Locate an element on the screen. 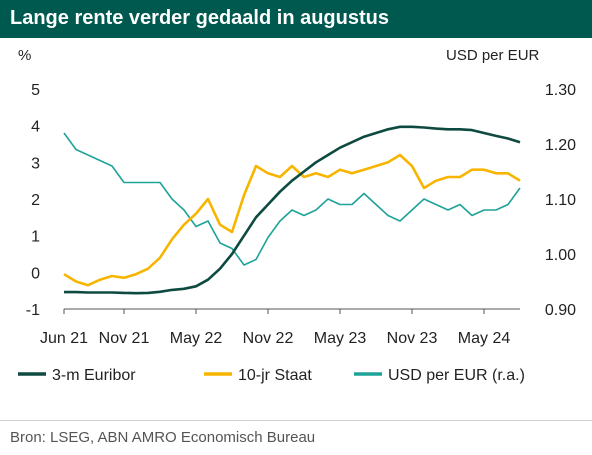  chart-title: Lange rente verder gedaald in augustus is located at coordinates (199, 18).